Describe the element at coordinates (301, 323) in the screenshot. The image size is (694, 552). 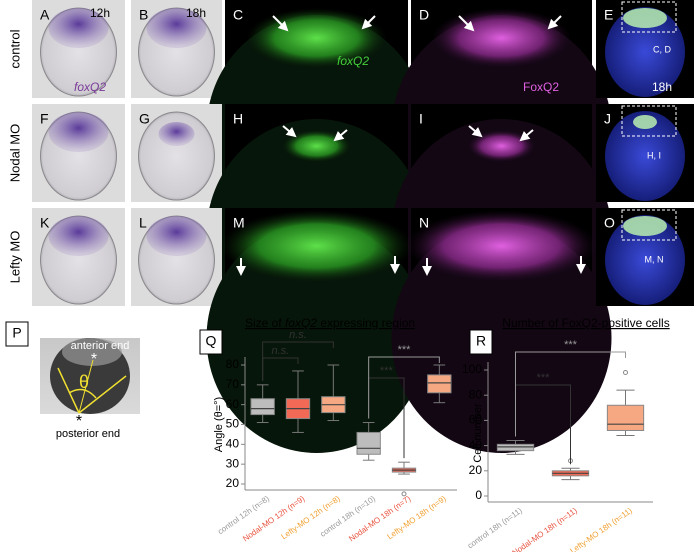
I see `title-part: foxQ2` at that location.